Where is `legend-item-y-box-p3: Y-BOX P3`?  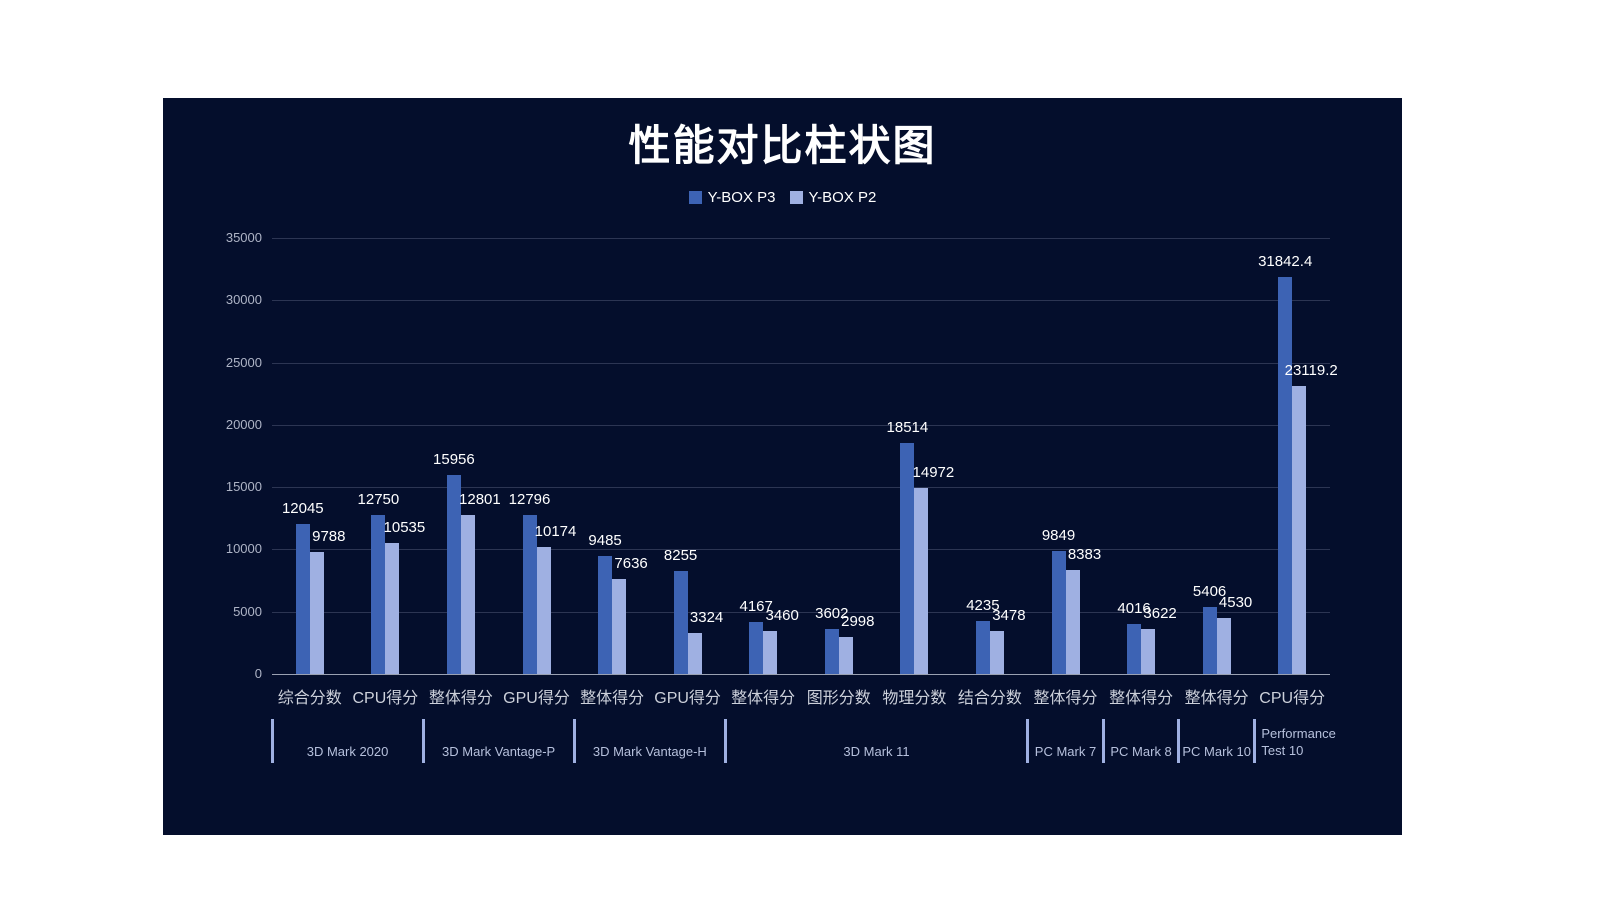
legend-item-y-box-p3: Y-BOX P3 is located at coordinates (732, 197).